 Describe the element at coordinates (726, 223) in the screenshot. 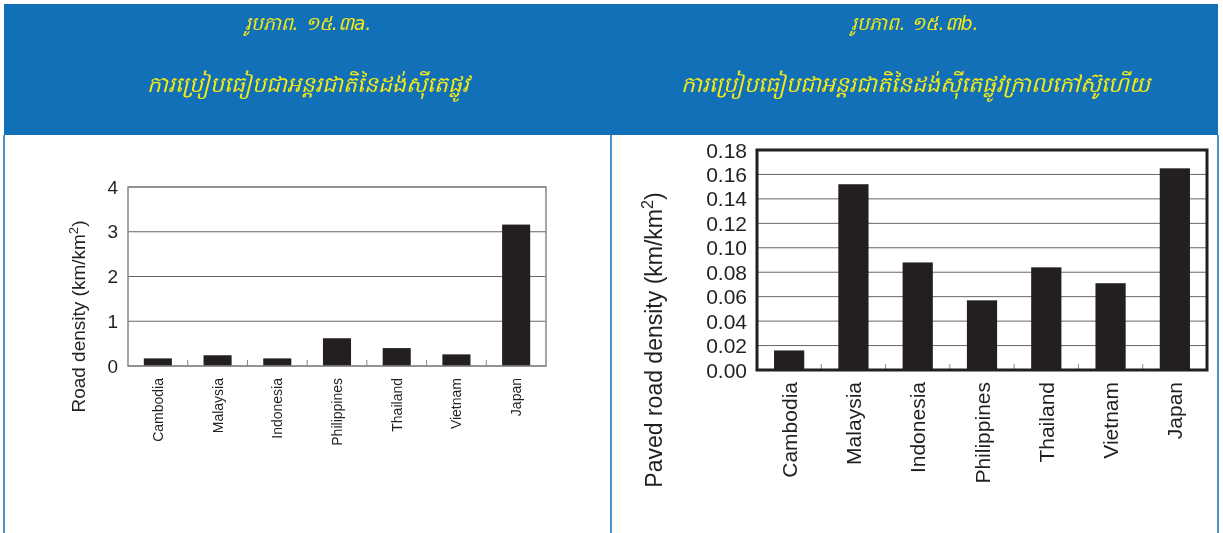

I see `y-tick-label: 0.12` at that location.